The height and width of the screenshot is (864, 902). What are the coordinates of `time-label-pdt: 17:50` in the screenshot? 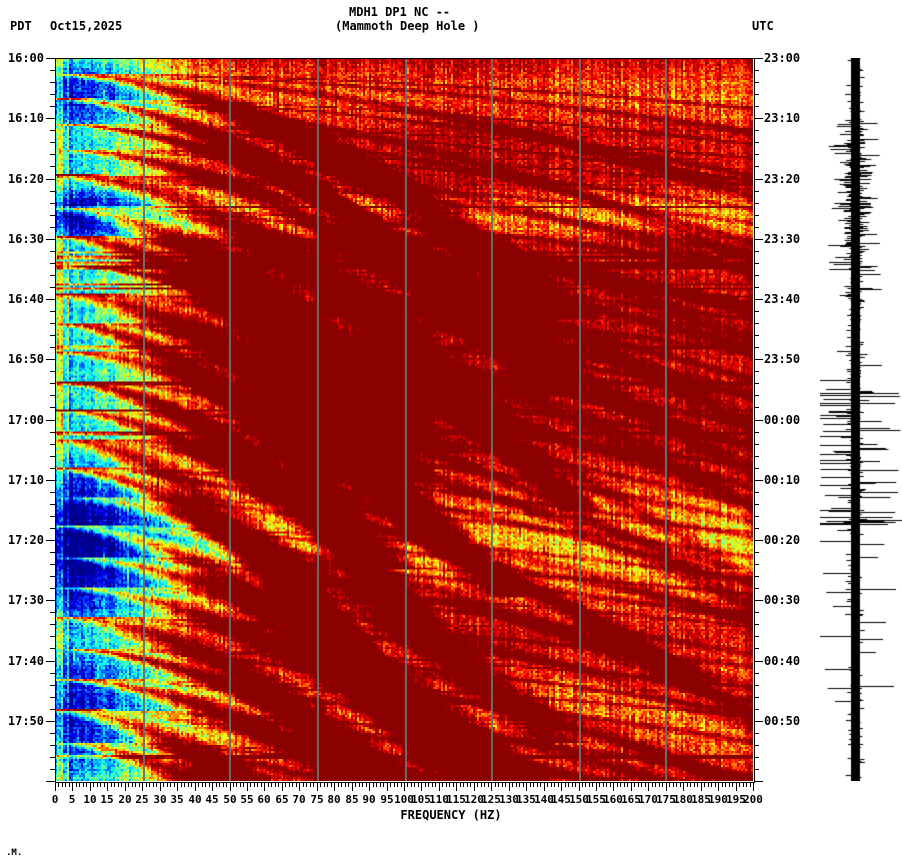 It's located at (25, 721).